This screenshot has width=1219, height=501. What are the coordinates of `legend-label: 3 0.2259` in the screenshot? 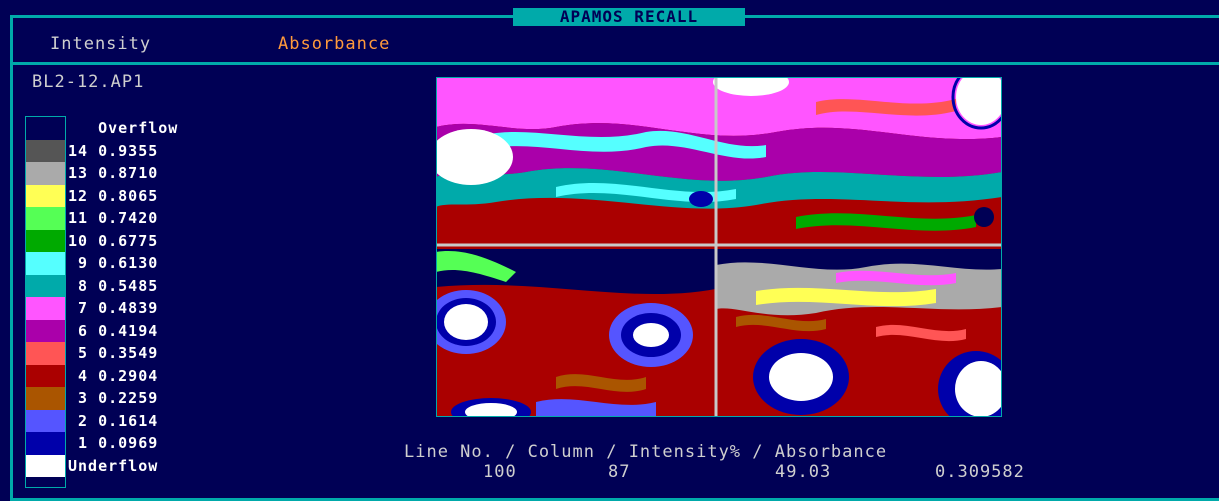 It's located at (113, 398).